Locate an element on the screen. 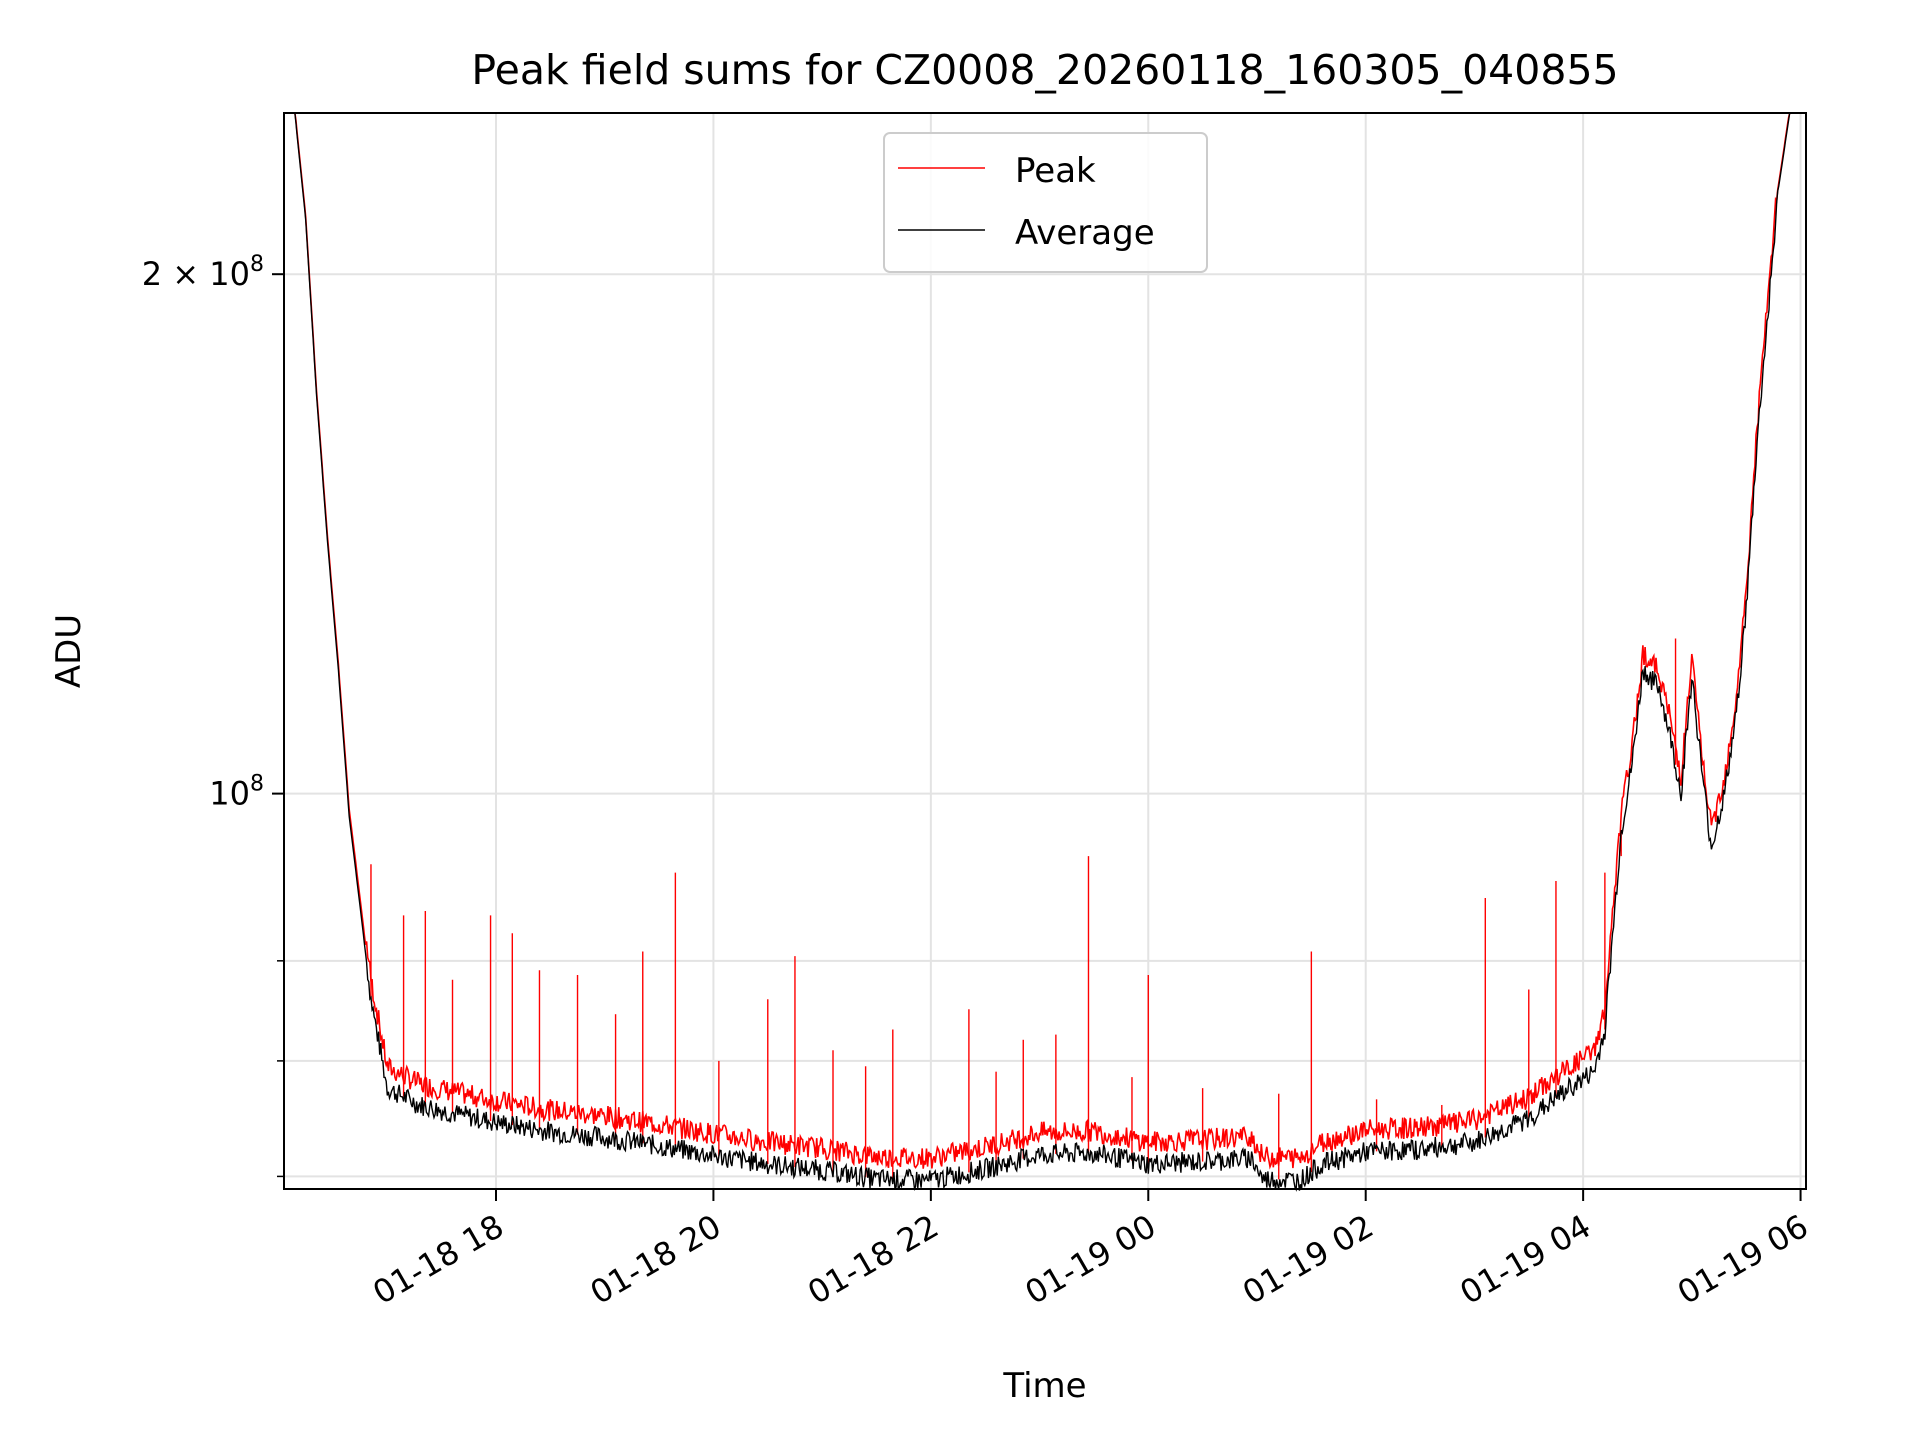 This screenshot has width=1920, height=1444. y-axis-label: ADU is located at coordinates (69, 651).